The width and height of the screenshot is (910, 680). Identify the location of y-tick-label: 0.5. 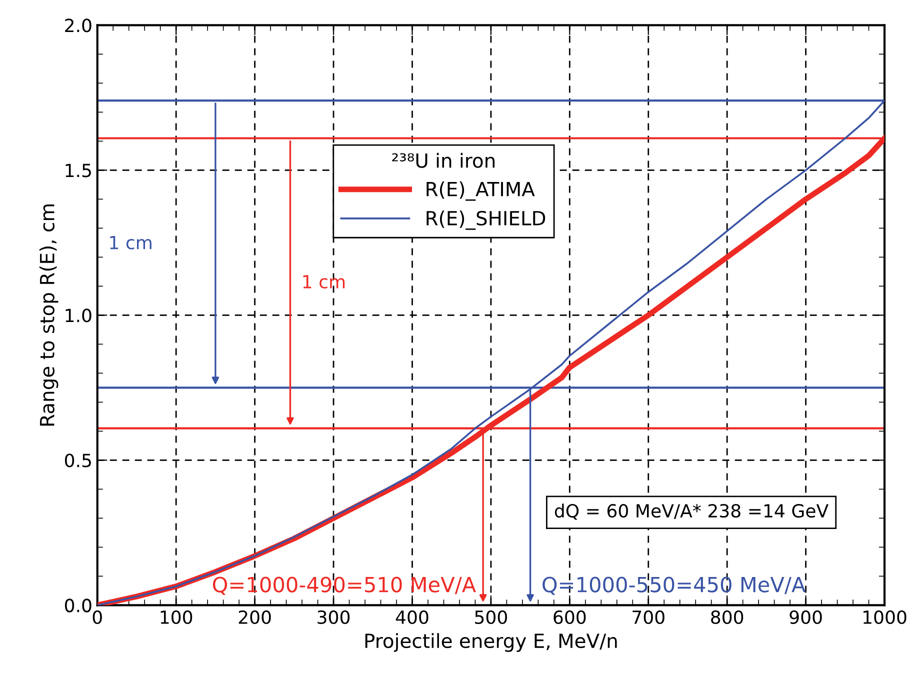
(77, 461).